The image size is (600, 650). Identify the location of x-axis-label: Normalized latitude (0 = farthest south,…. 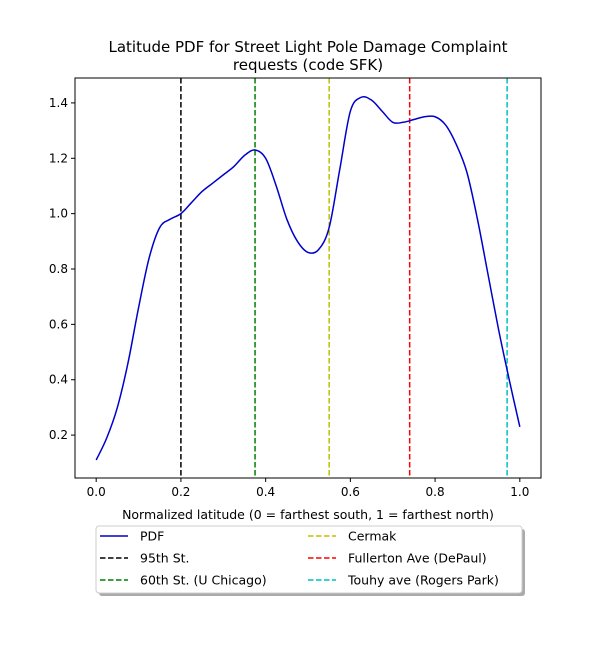
(308, 514).